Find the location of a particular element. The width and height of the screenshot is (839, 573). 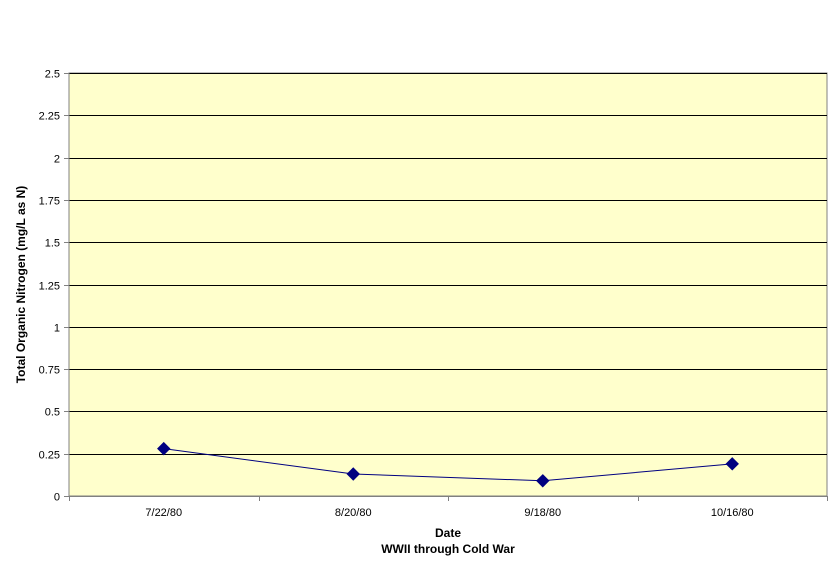

y-tick-label: 2 is located at coordinates (57, 160).